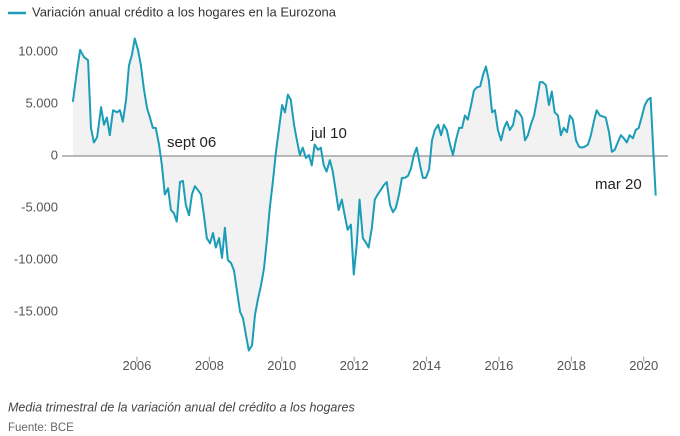  Describe the element at coordinates (136, 365) in the screenshot. I see `x-tick-label: 2006` at that location.